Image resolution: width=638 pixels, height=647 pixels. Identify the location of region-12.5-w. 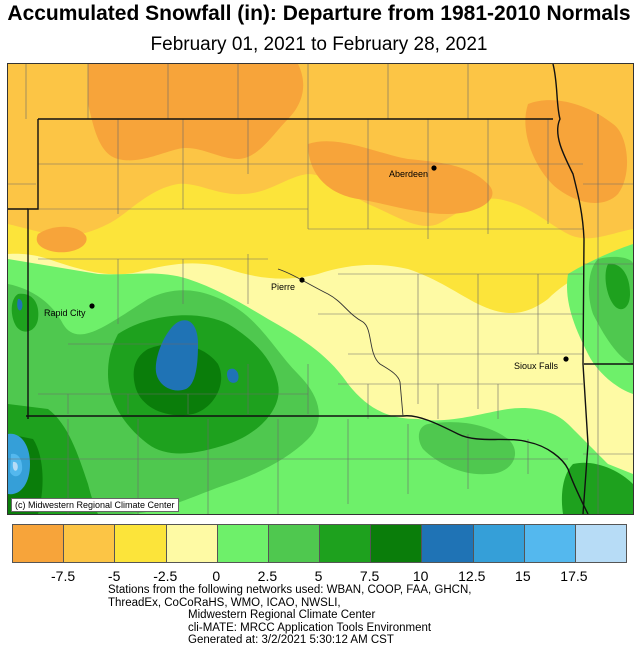
(20, 304).